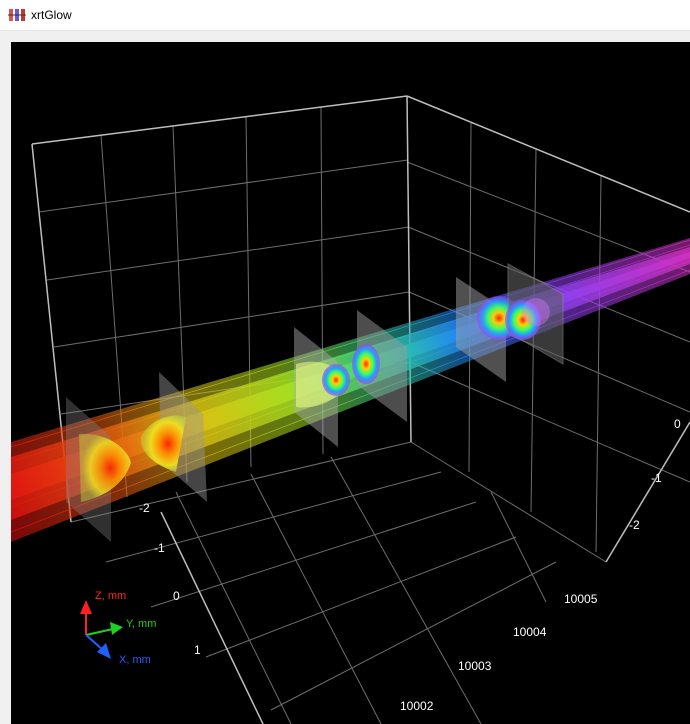  Describe the element at coordinates (634, 525) in the screenshot. I see `right-tick: -2` at that location.